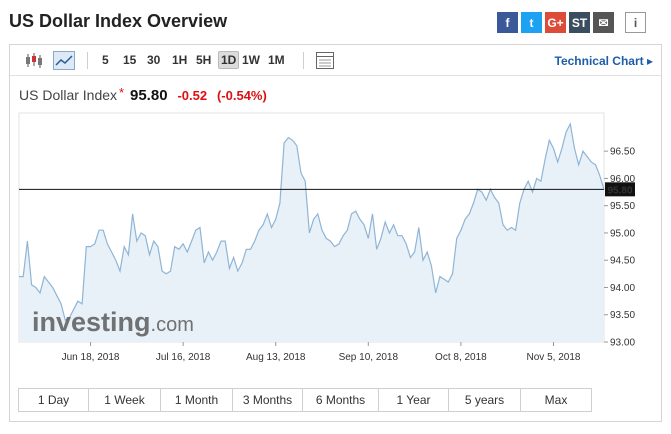  Describe the element at coordinates (622, 288) in the screenshot. I see `y-tick-label: 94.00` at that location.